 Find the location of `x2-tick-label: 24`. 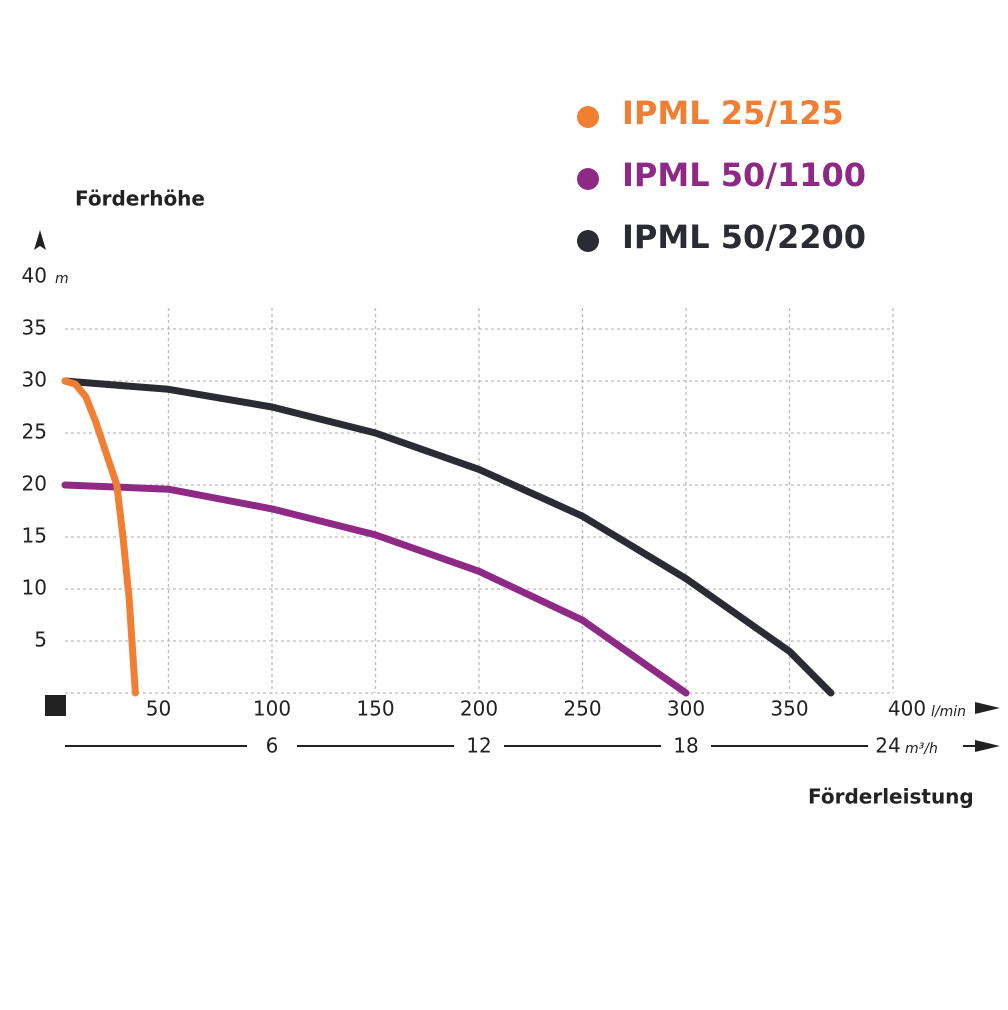

x2-tick-label: 24 is located at coordinates (887, 746).